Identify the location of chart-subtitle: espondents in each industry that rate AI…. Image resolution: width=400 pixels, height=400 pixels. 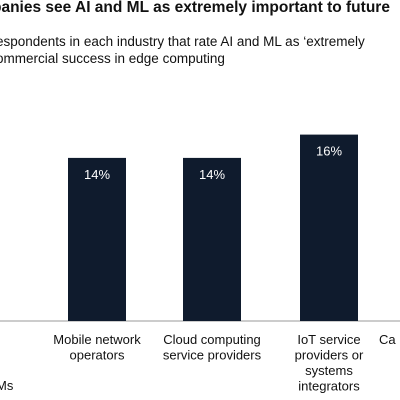
(200, 50).